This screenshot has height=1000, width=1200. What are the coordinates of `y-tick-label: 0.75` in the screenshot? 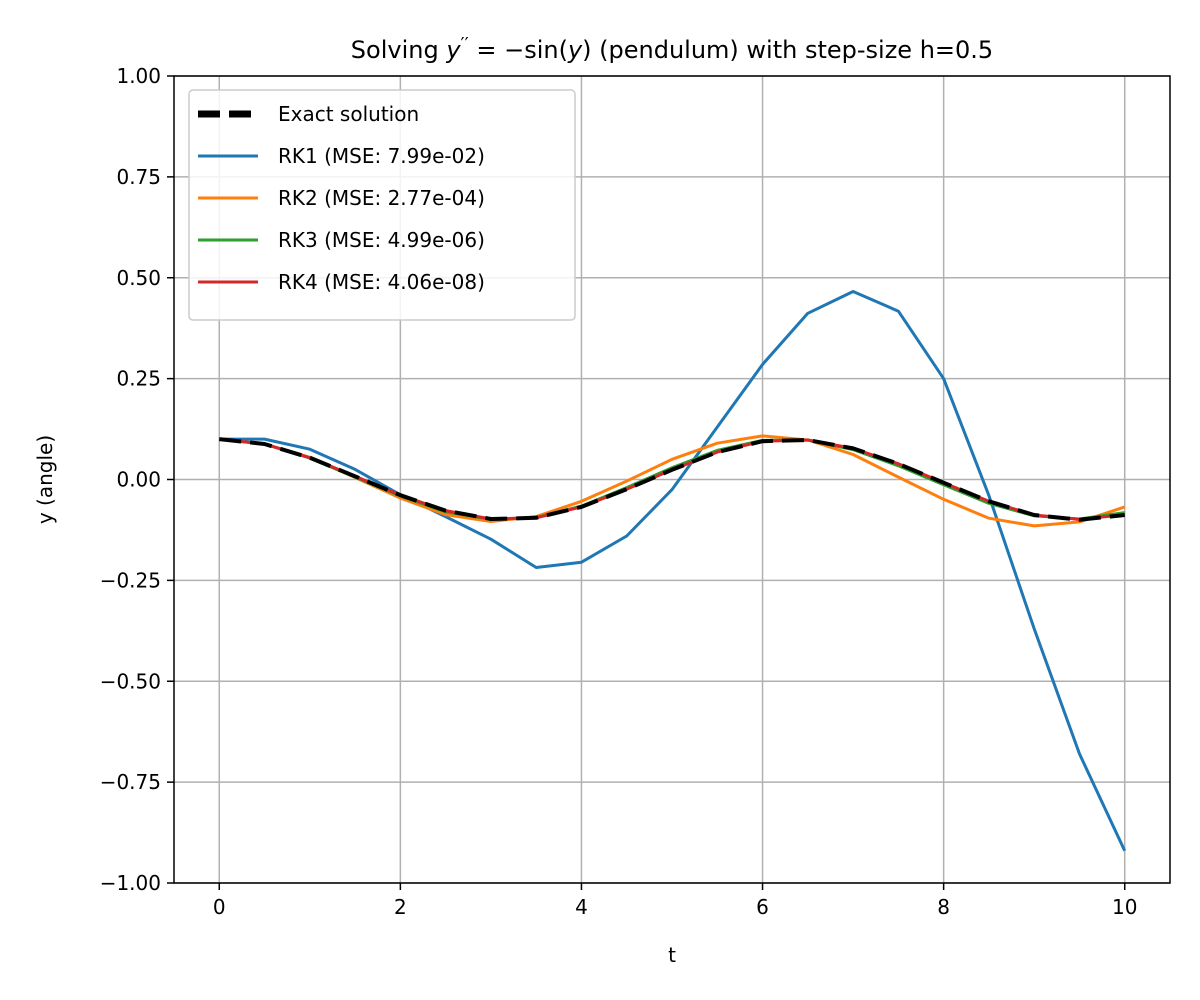 It's located at (138, 177).